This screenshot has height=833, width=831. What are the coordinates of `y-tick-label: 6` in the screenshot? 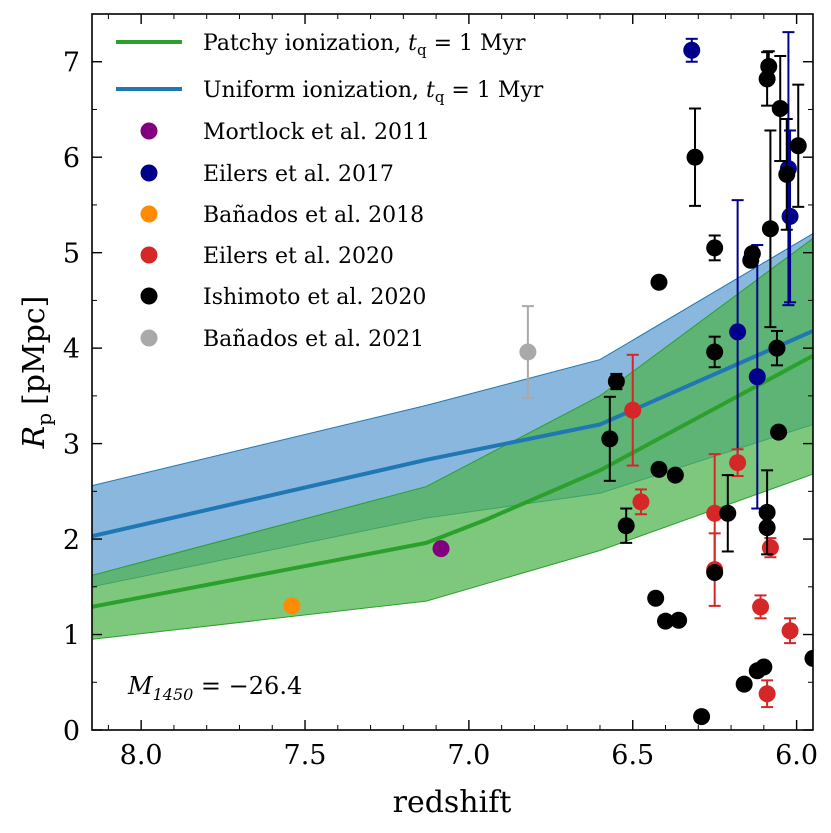 It's located at (71, 158).